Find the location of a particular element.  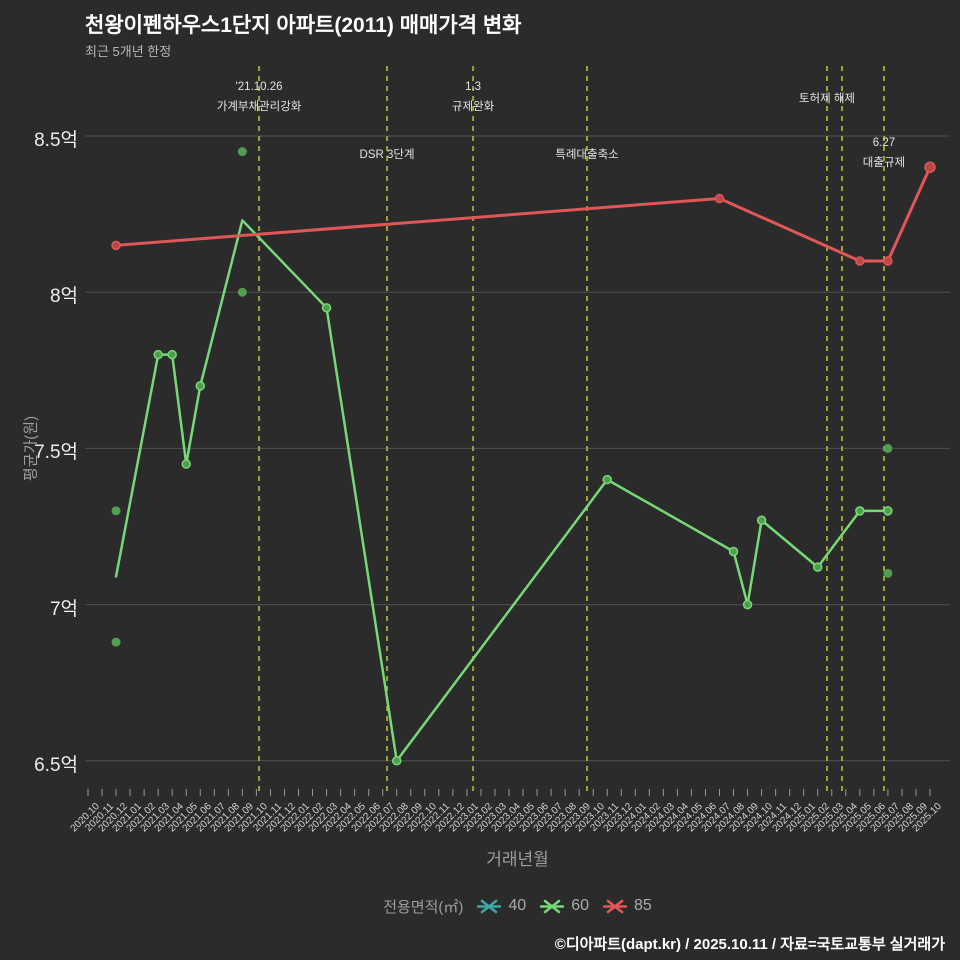

event-annotation: DSR 3단계 is located at coordinates (387, 155).